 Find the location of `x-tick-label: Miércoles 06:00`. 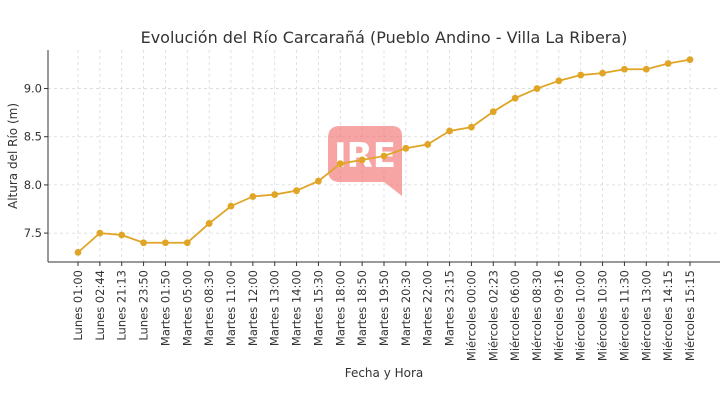

x-tick-label: Miércoles 06:00 is located at coordinates (515, 315).